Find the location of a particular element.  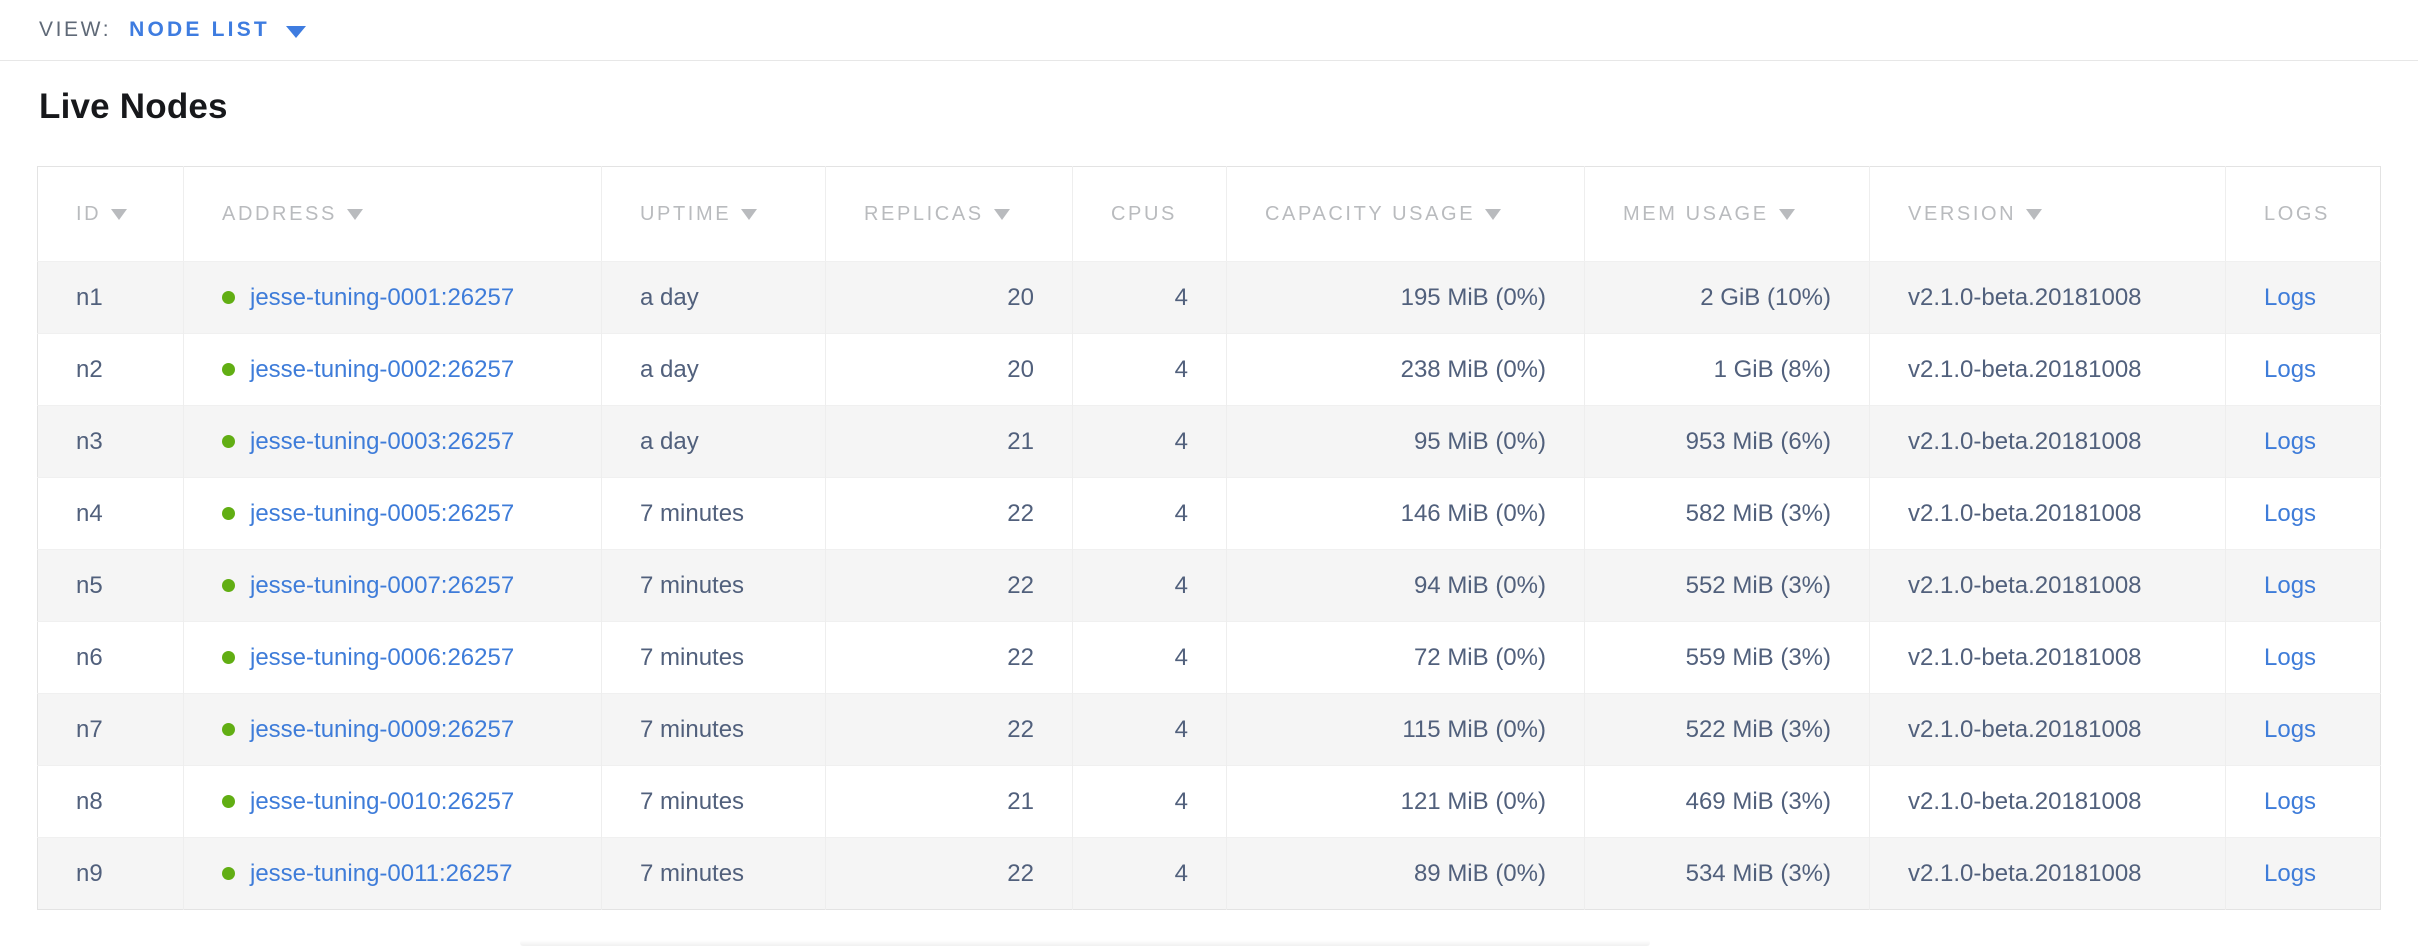

cell-mem_usage: 1 GiB (8%) is located at coordinates (1727, 369).